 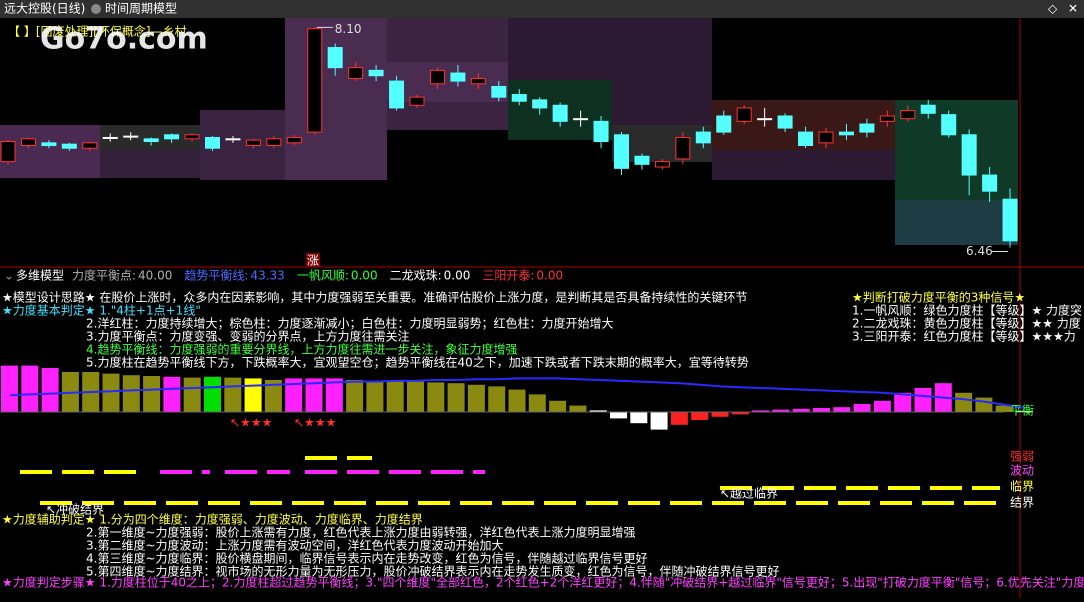 What do you see at coordinates (979, 251) in the screenshot?
I see `min-label: 6.46` at bounding box center [979, 251].